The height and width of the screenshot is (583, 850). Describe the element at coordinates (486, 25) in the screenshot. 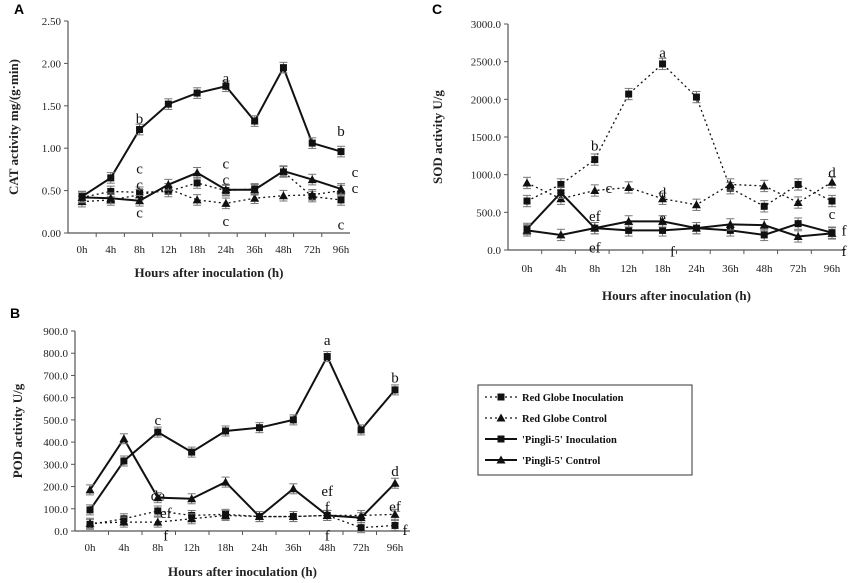

I see `y-tick-label: 3000.0` at that location.